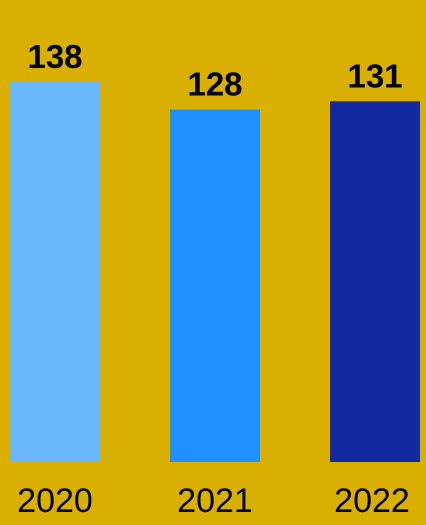 The height and width of the screenshot is (525, 426). What do you see at coordinates (375, 282) in the screenshot?
I see `bar-2022` at bounding box center [375, 282].